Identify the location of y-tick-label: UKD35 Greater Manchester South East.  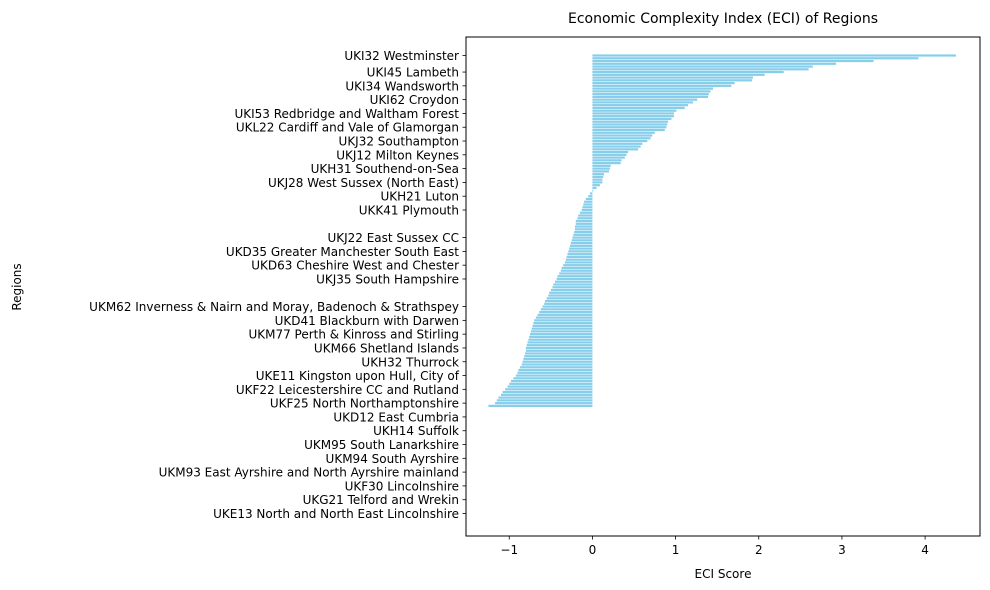
(342, 252).